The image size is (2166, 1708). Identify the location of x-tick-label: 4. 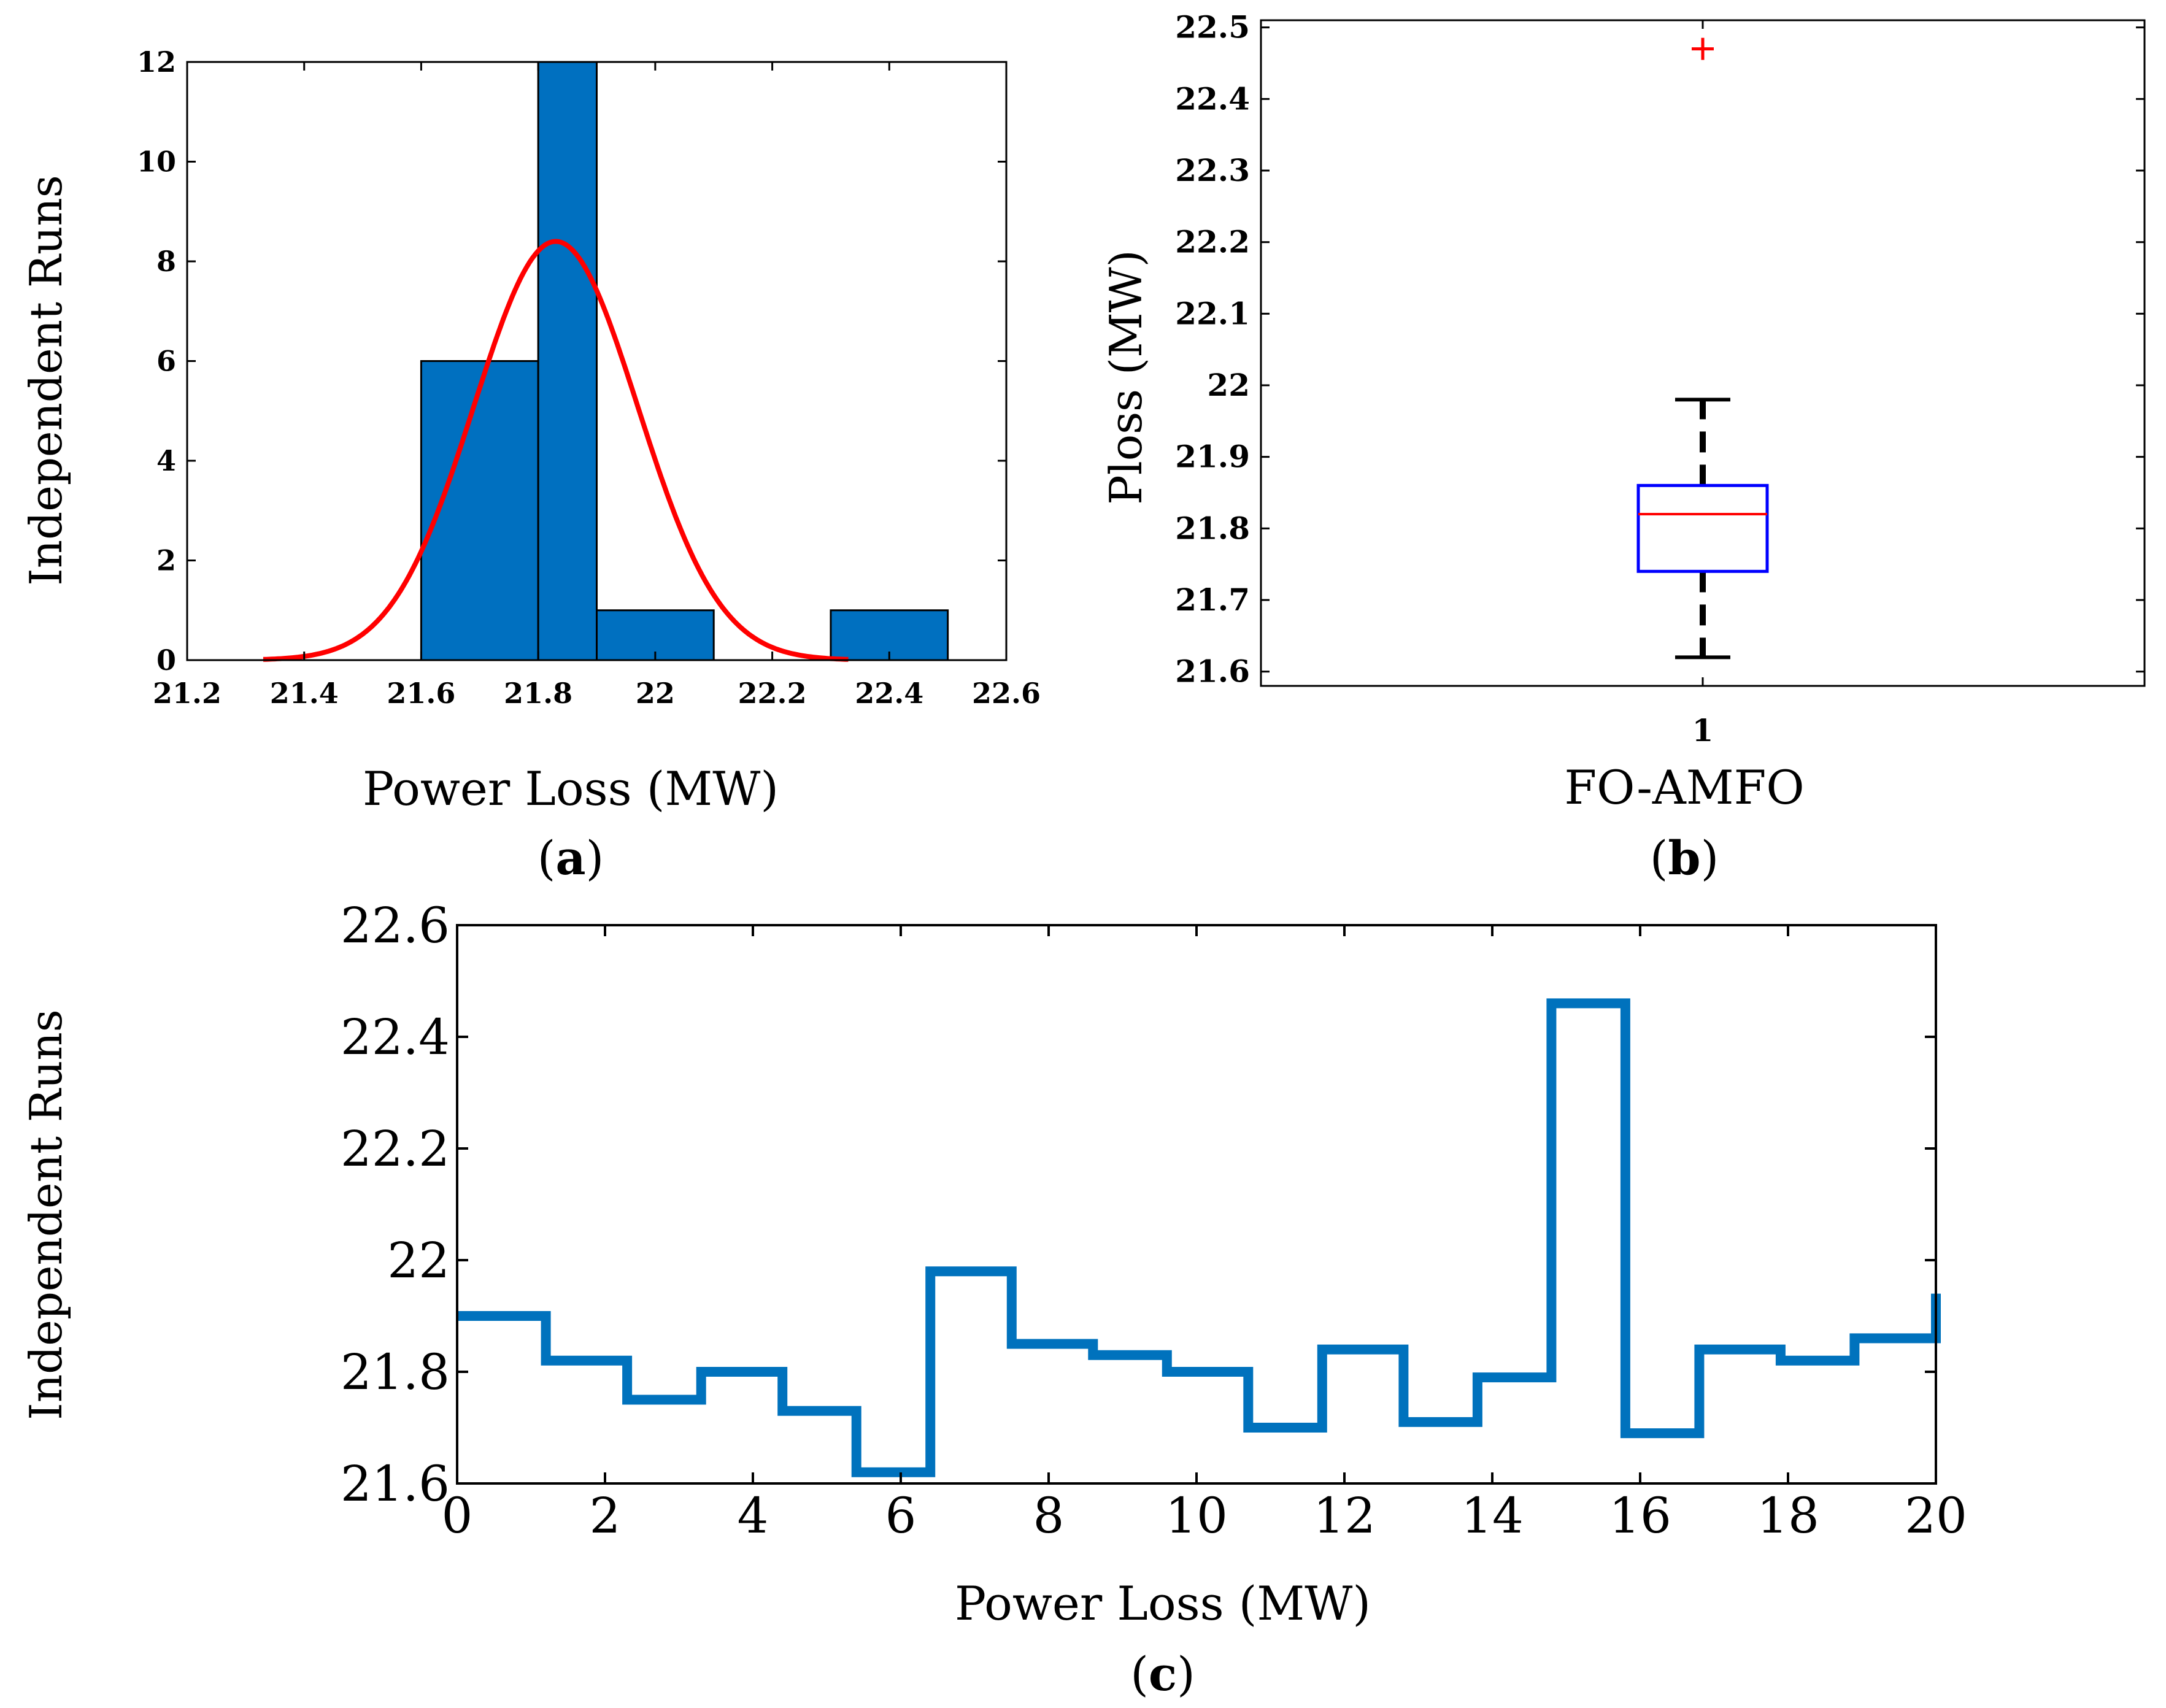
(754, 1515).